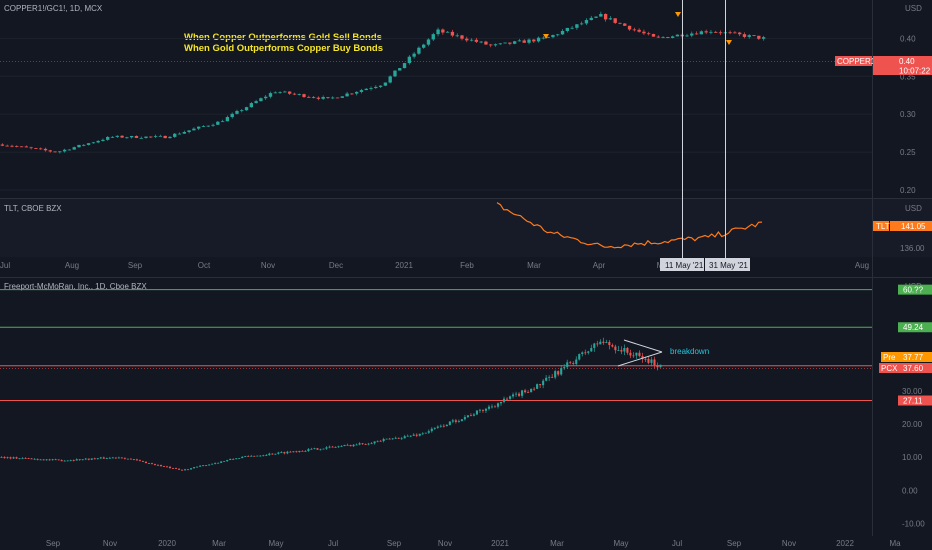 This screenshot has width=932, height=550. Describe the element at coordinates (913, 208) in the screenshot. I see `tlt-currency: USD` at that location.